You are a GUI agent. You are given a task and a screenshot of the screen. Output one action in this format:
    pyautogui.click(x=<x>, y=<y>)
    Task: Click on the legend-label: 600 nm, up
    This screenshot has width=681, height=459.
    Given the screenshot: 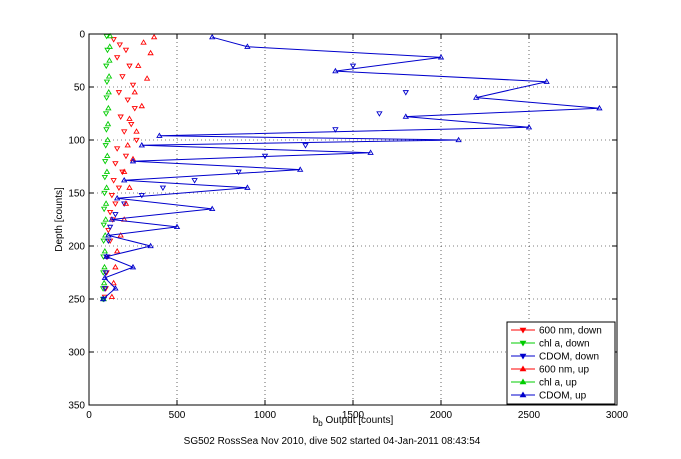 What is the action you would take?
    pyautogui.click(x=564, y=370)
    